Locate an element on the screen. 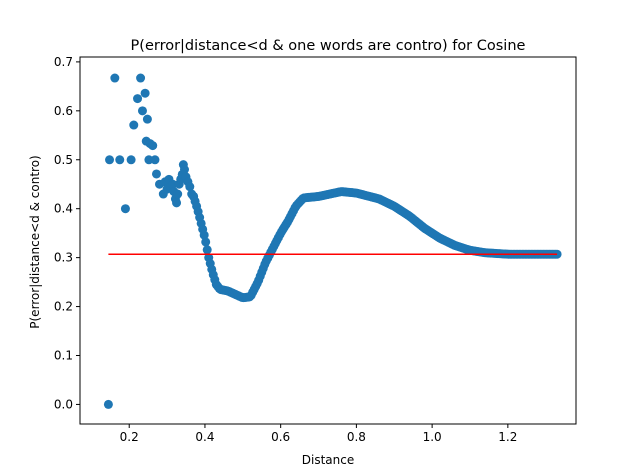  y-tick-label: 0.2 is located at coordinates (63, 307).